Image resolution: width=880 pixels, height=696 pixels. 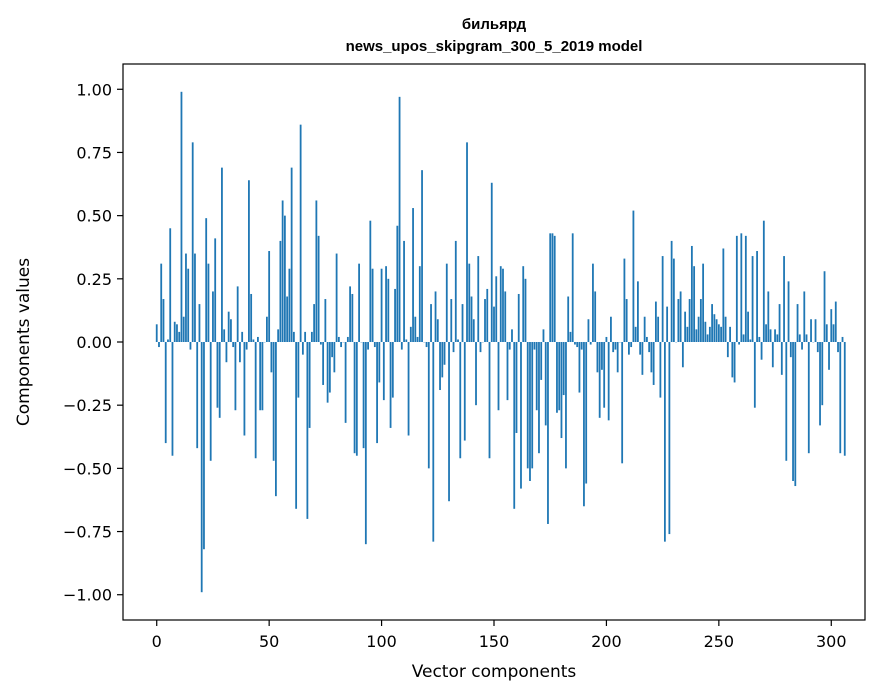 I want to click on y-tick-label: 0.25, so click(x=94, y=279).